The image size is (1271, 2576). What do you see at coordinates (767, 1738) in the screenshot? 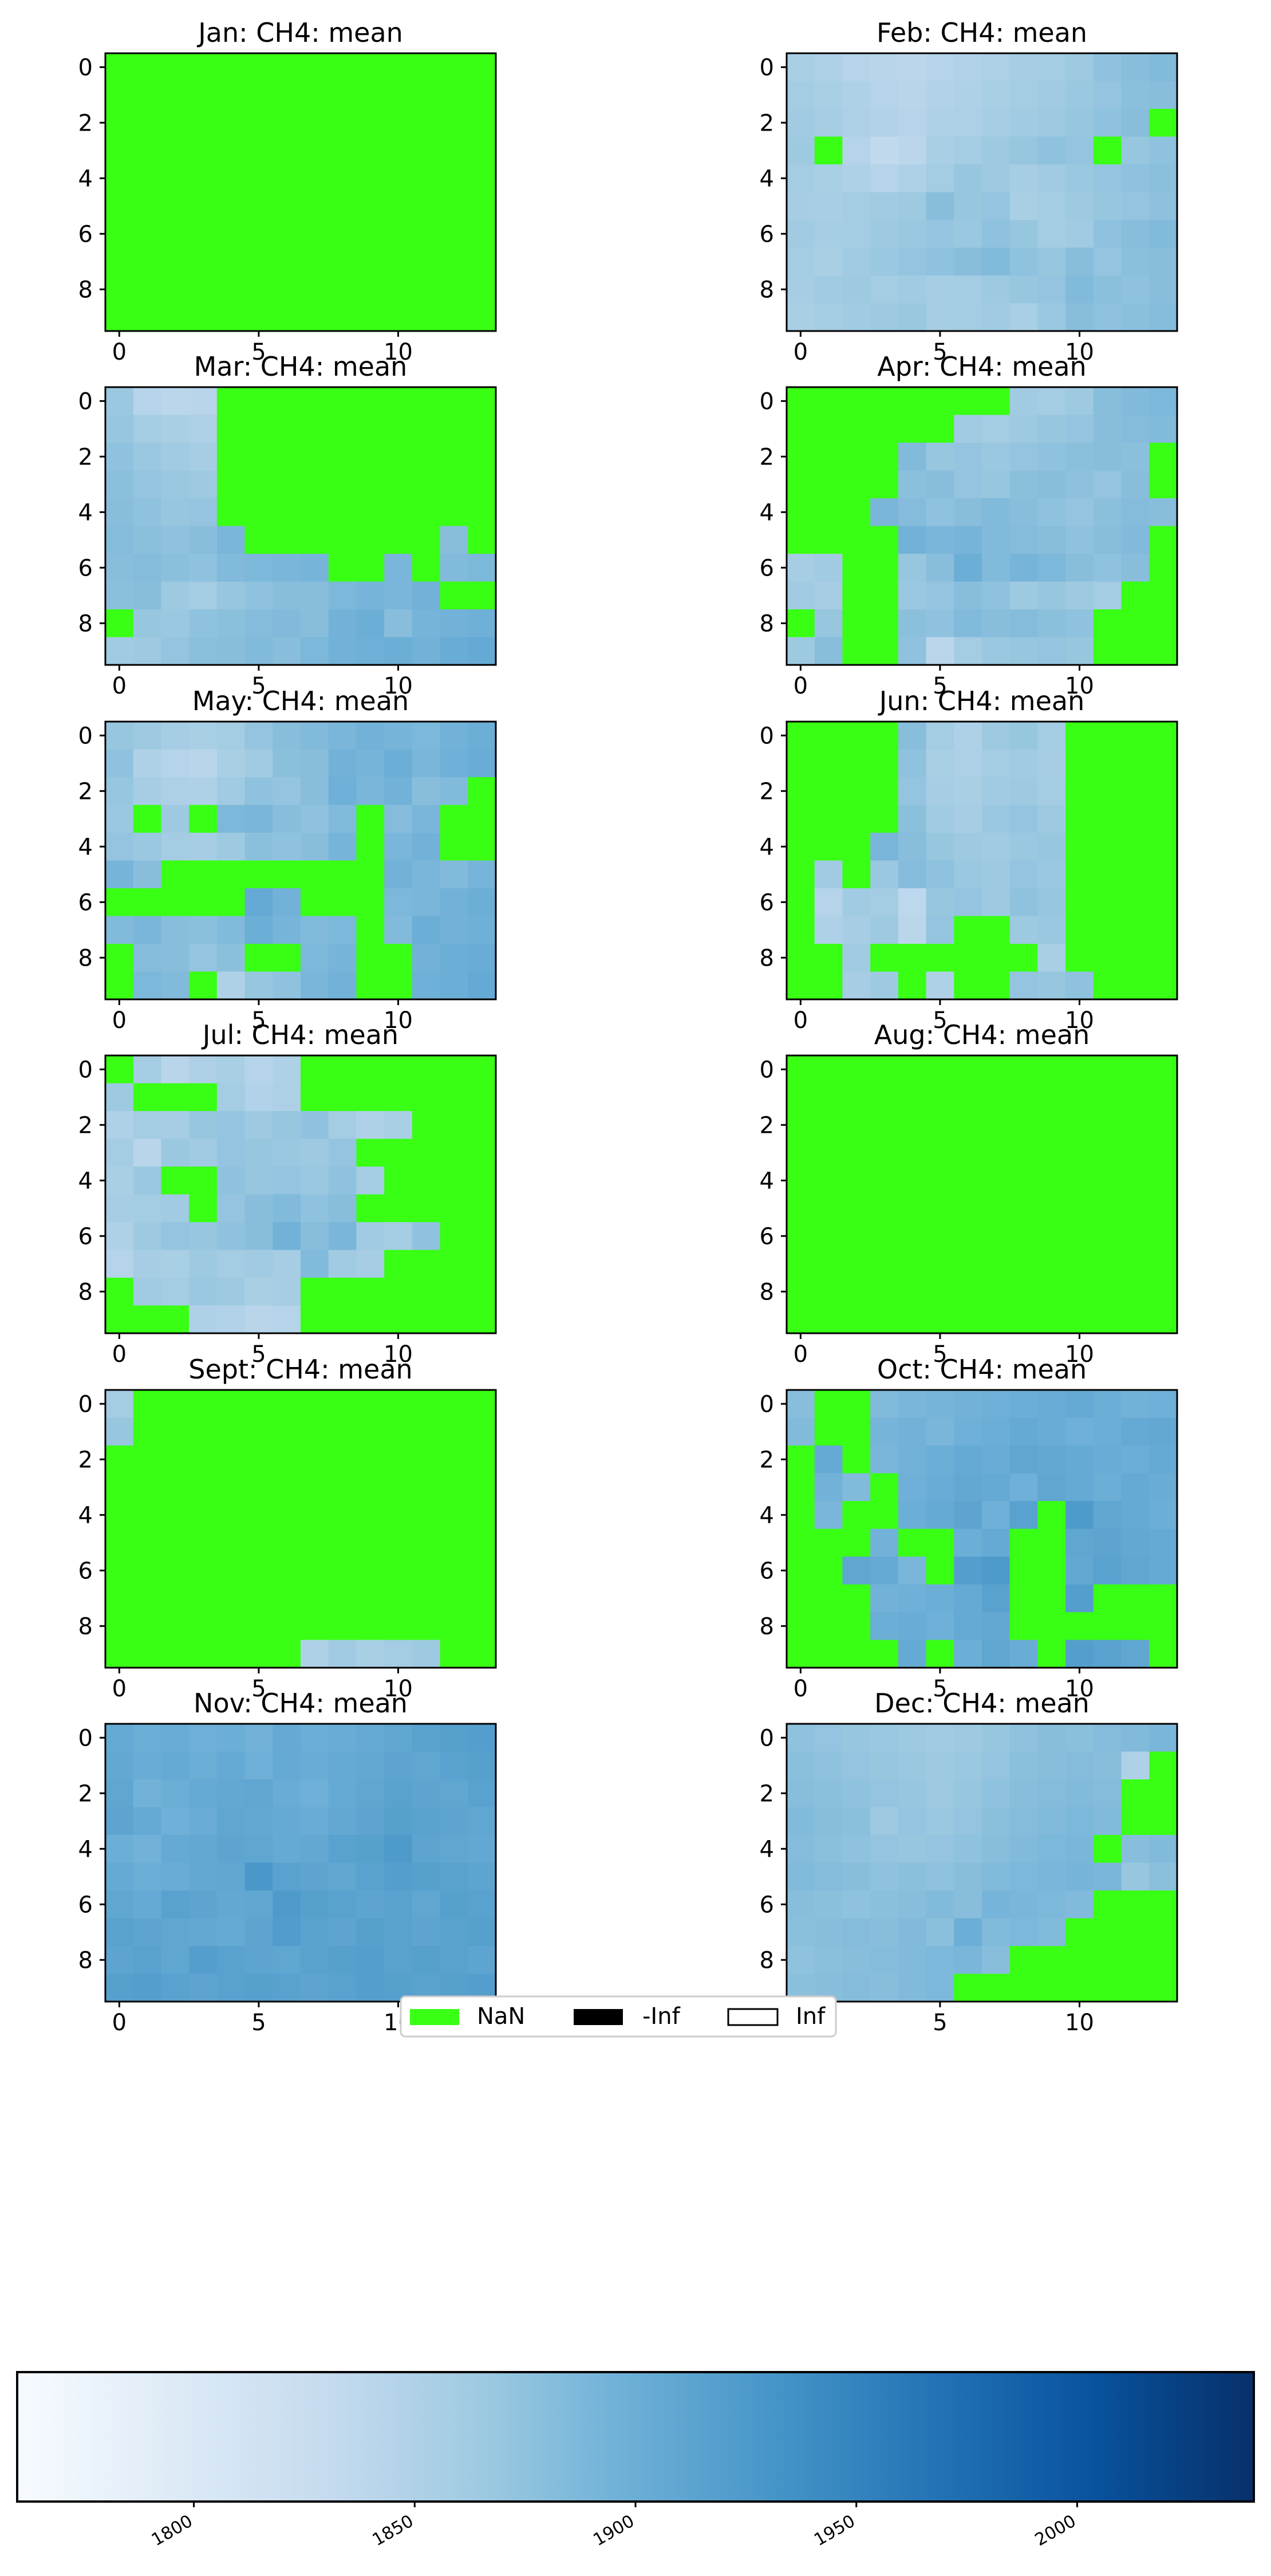
I see `y-tick-label: 0` at bounding box center [767, 1738].